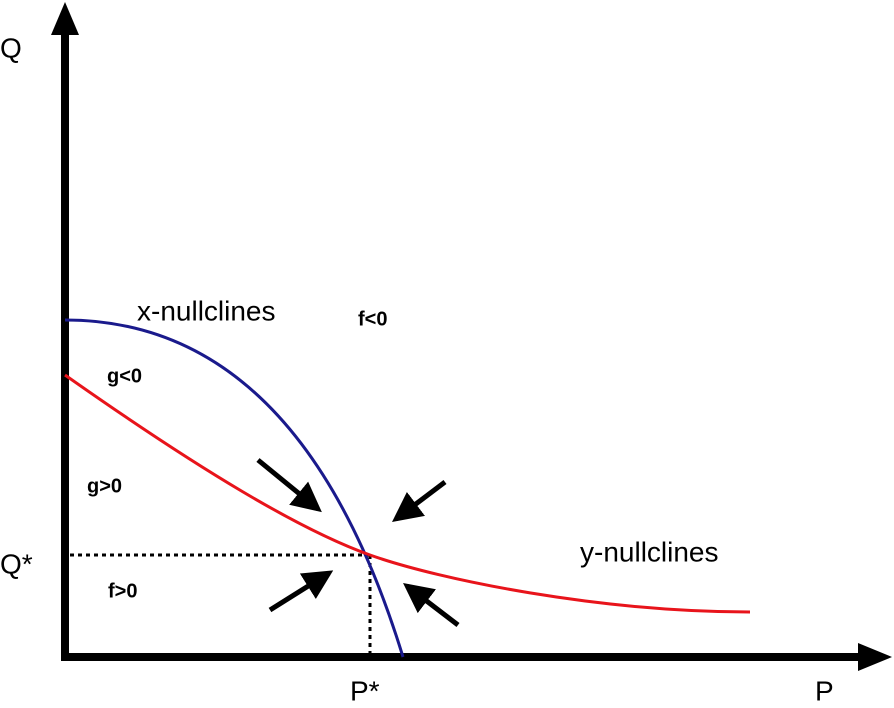  I want to click on region-label: f>0, so click(122, 591).